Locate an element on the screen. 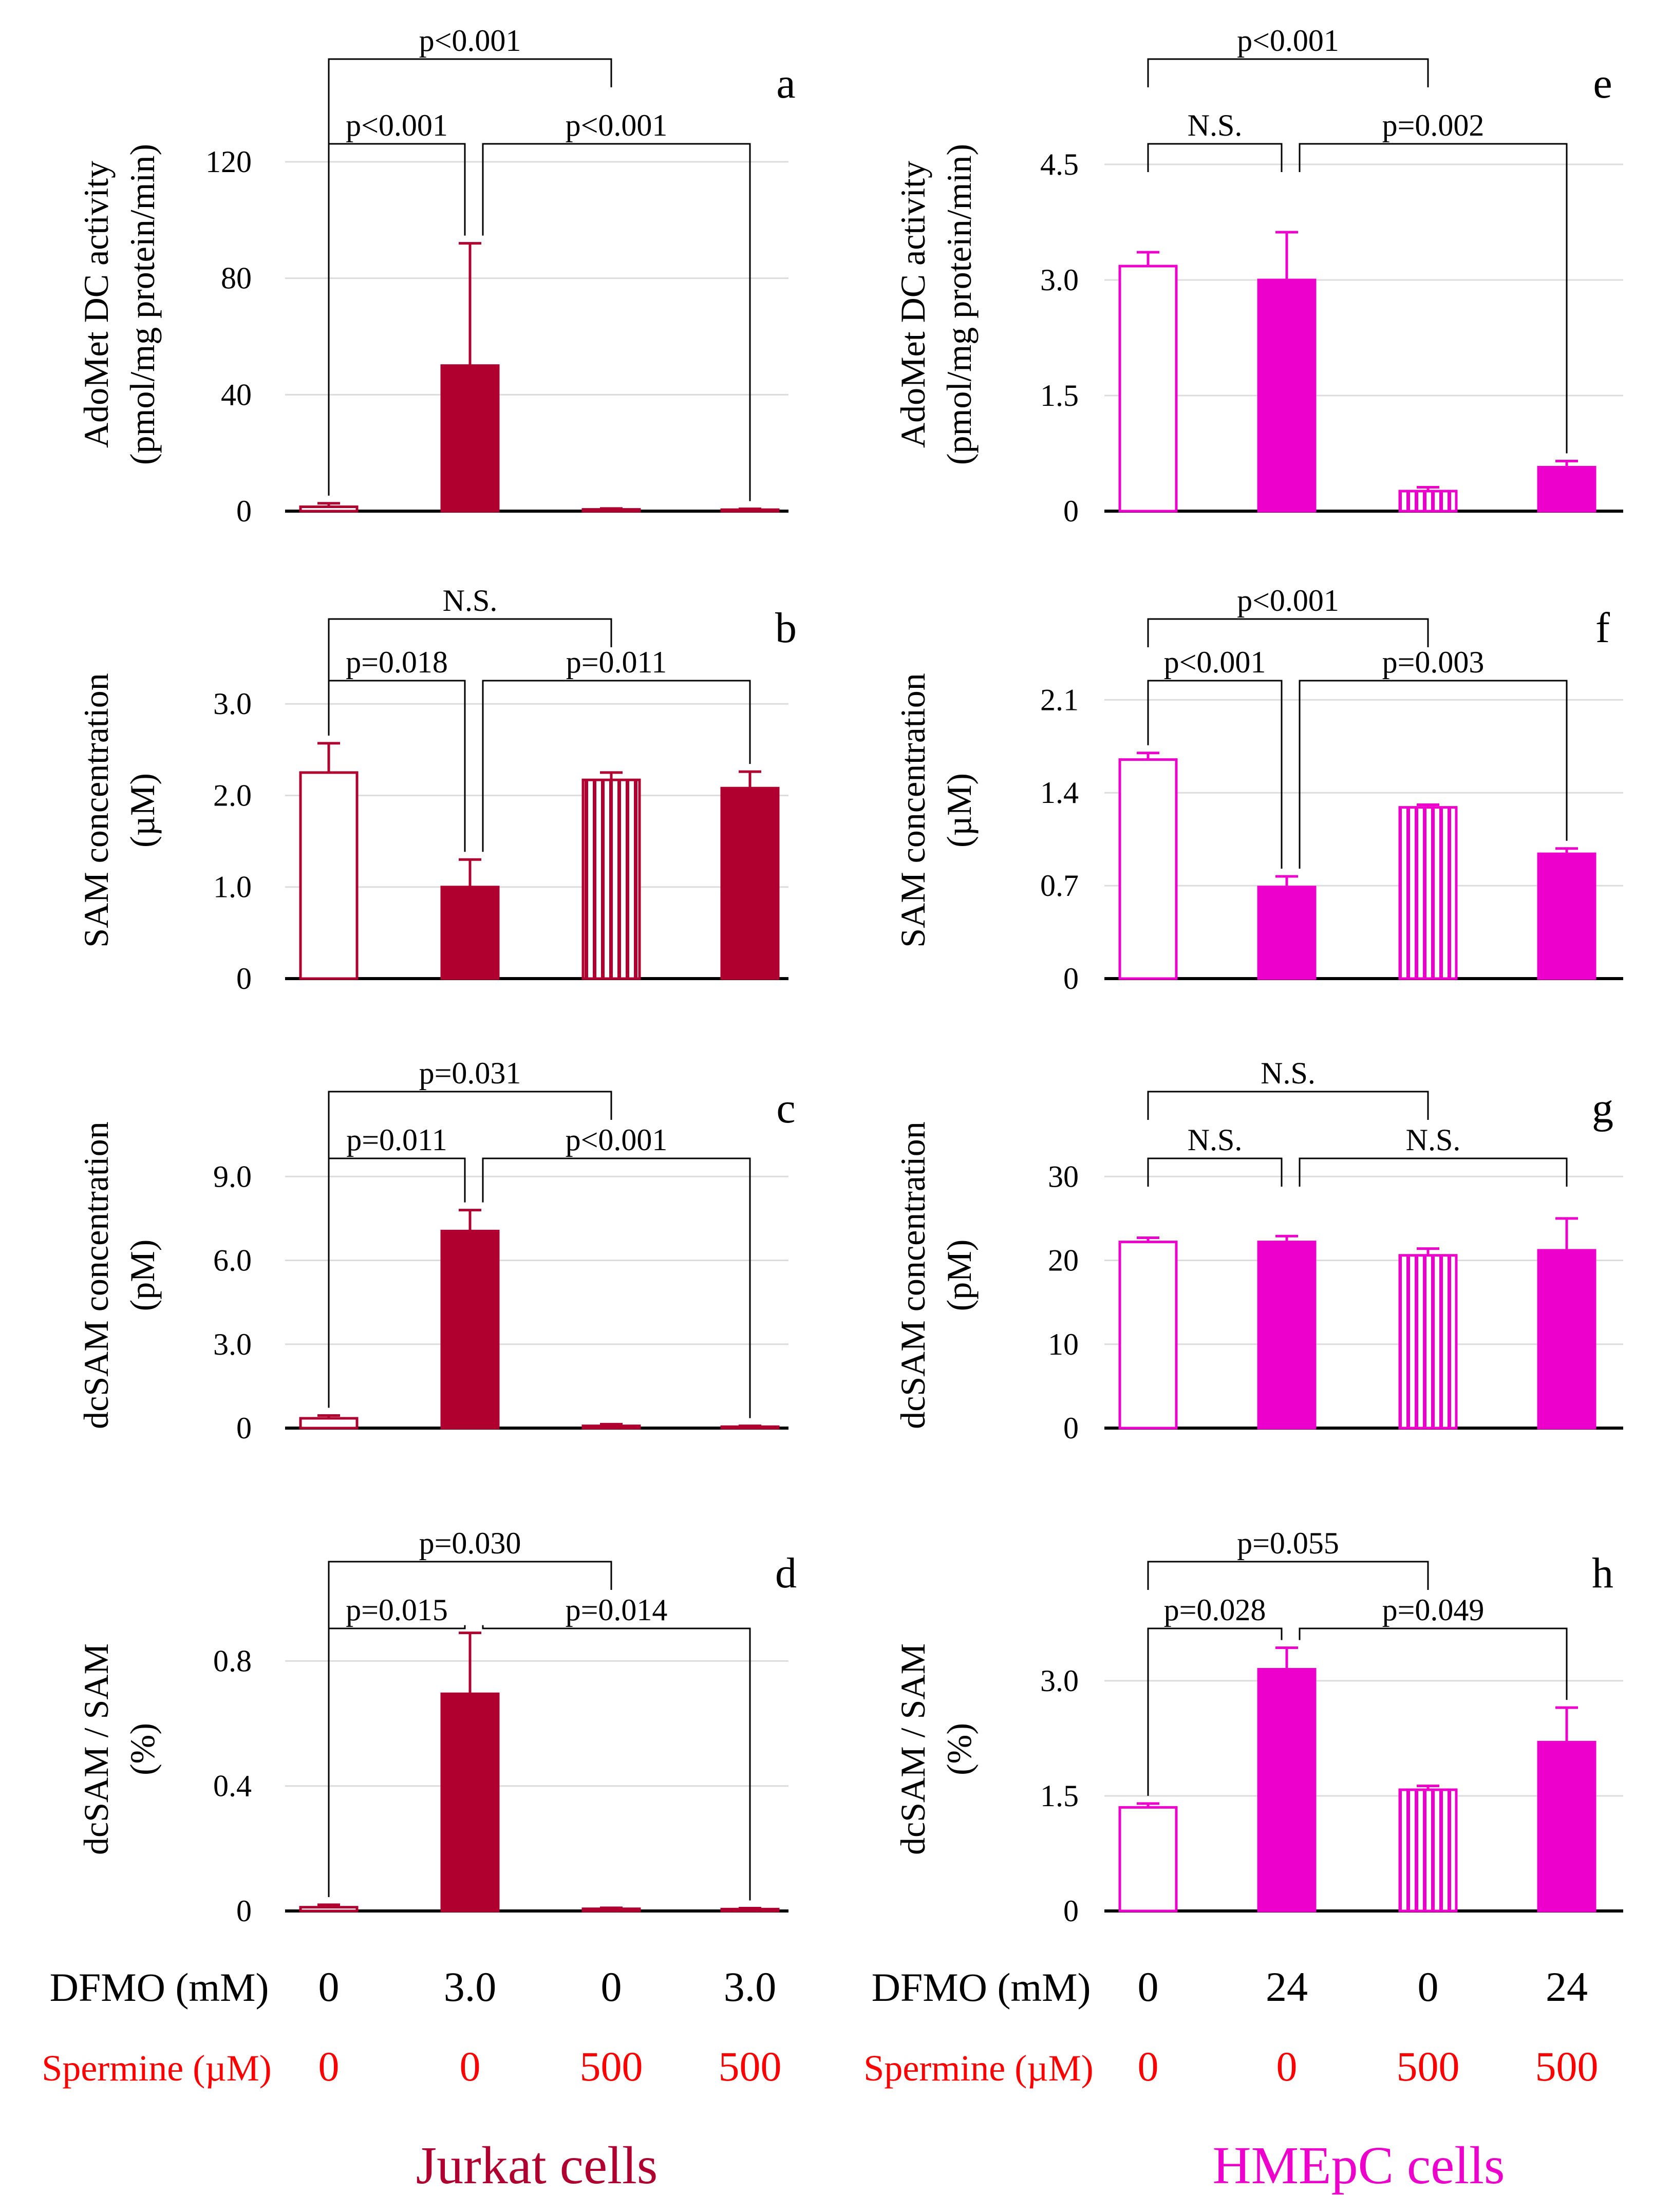  group-title-hmepc: HMEpC cells is located at coordinates (1359, 2165).